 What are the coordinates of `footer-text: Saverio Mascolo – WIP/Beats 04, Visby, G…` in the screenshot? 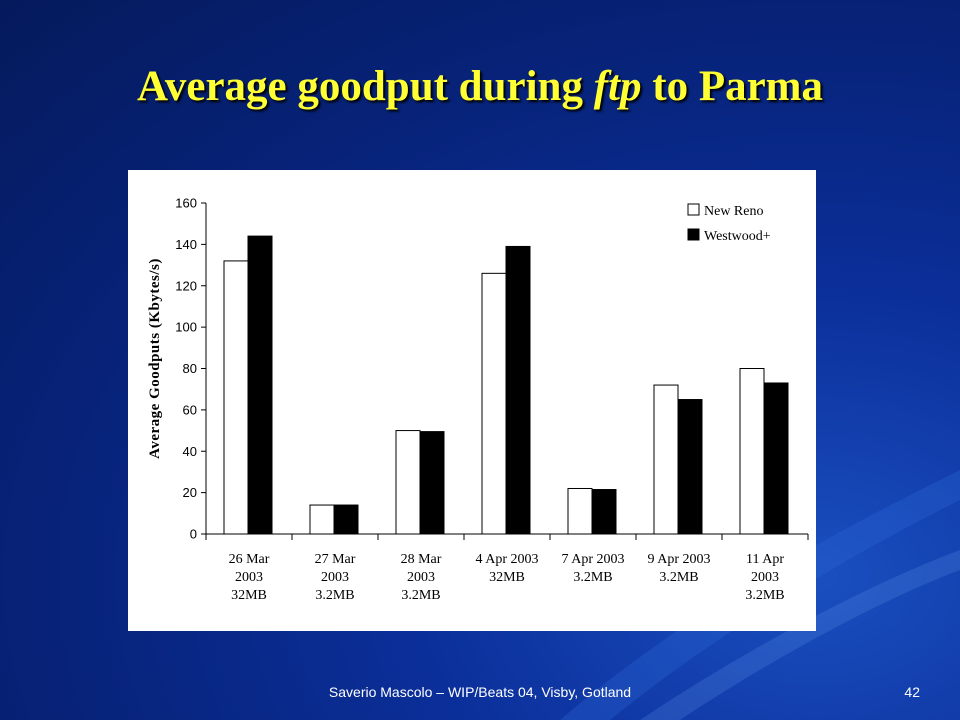 It's located at (480, 692).